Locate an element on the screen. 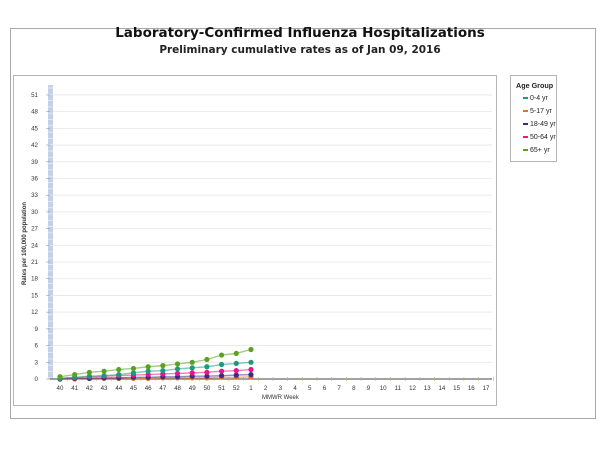 Image resolution: width=600 pixels, height=450 pixels. x-tick-label: 40 is located at coordinates (60, 388).